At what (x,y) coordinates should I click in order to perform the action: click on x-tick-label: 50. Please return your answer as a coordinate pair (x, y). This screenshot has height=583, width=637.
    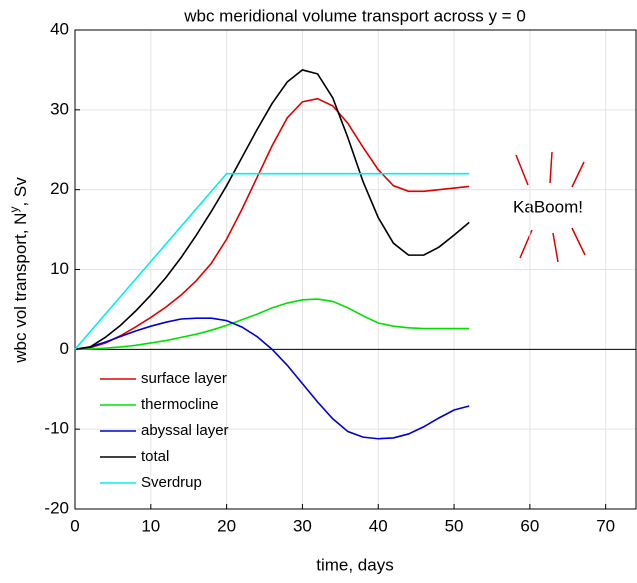
    Looking at the image, I should click on (454, 525).